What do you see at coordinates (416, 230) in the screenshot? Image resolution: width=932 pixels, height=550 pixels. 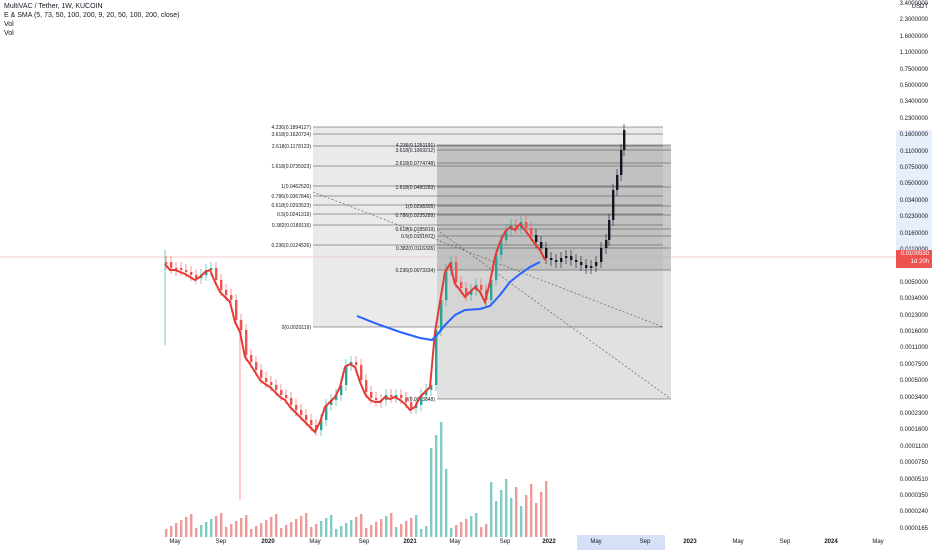 I see `fib-right-label: 0.618(0.0185819)` at bounding box center [416, 230].